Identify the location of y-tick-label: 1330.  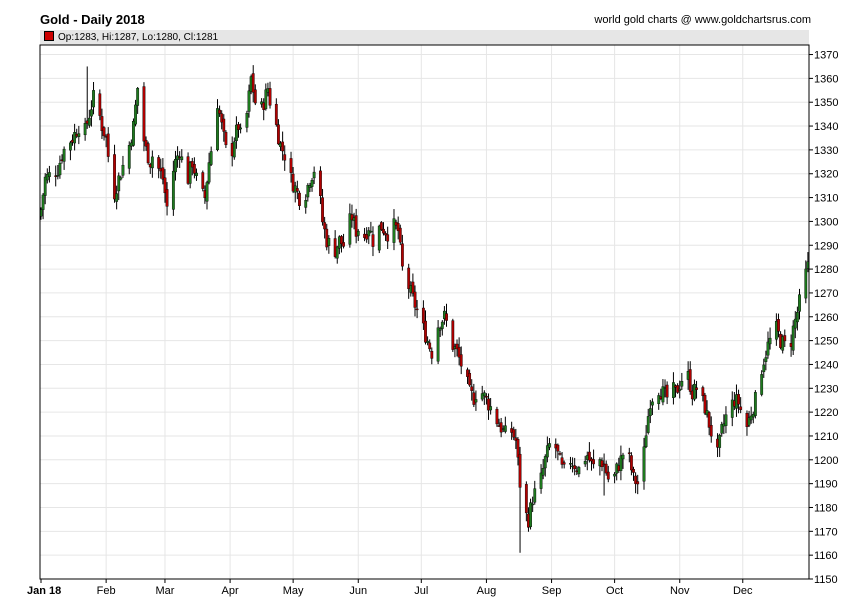
(826, 151).